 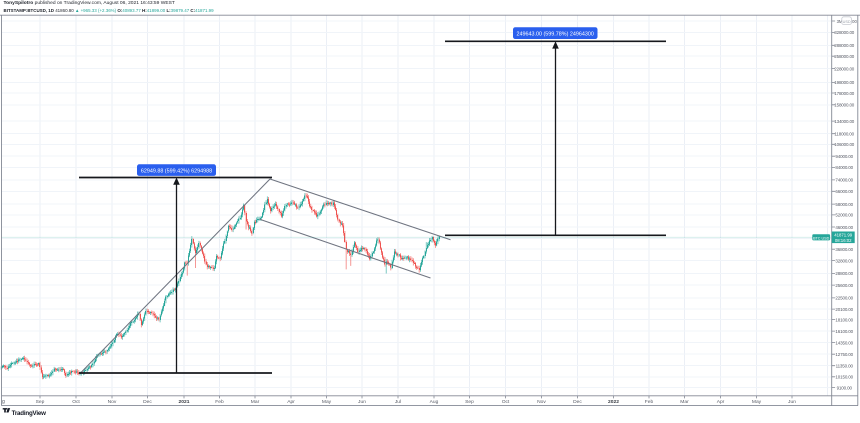 I want to click on svg-text: 258000.00, so click(x=844, y=56).